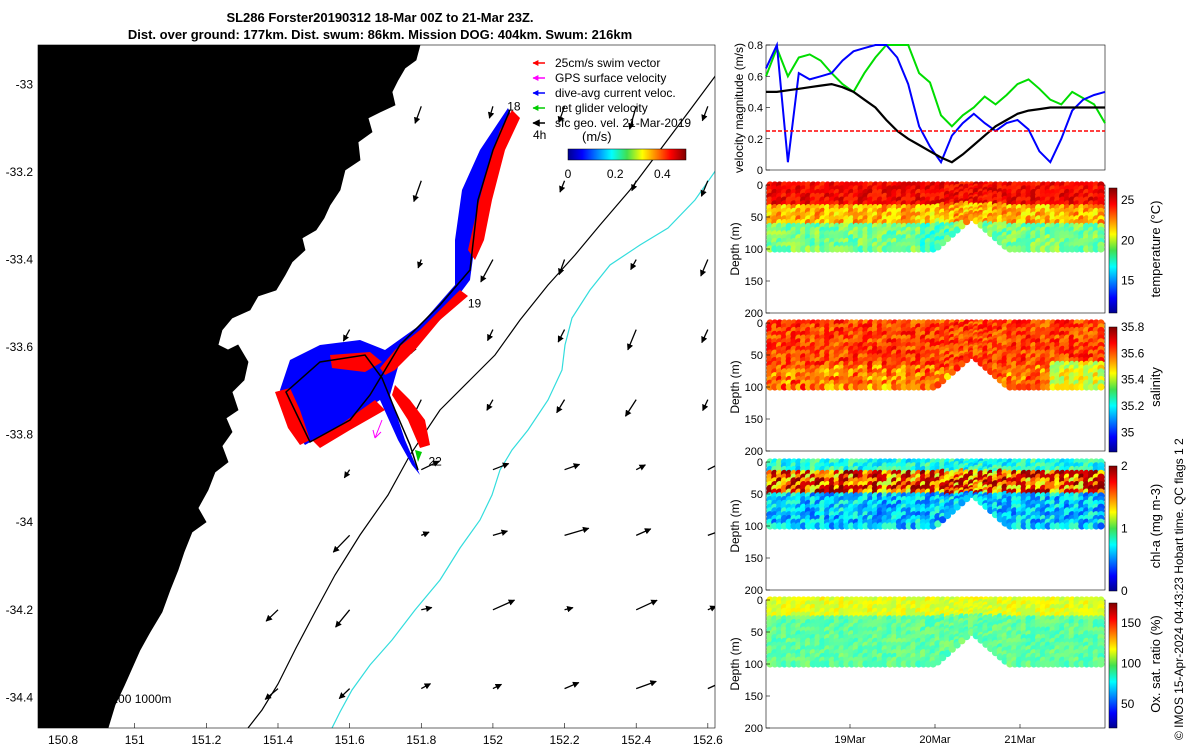 The height and width of the screenshot is (750, 1200). What do you see at coordinates (610, 78) in the screenshot?
I see `legend-entry: GPS surface velocity` at bounding box center [610, 78].